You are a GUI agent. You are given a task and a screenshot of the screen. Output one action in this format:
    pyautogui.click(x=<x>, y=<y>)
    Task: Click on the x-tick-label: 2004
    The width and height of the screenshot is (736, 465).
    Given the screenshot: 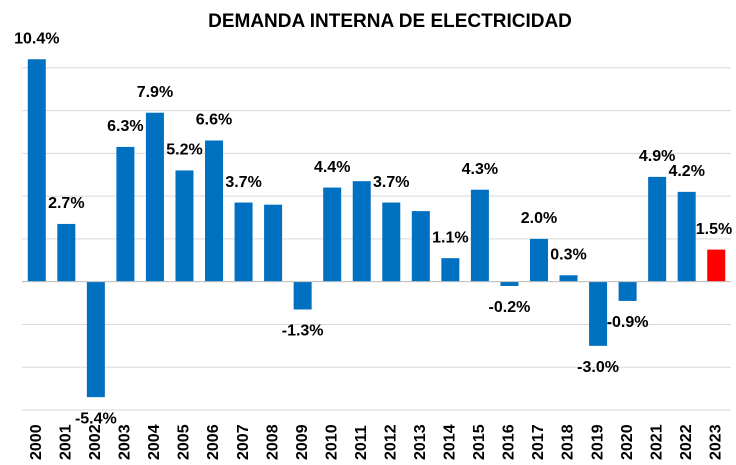 What is the action you would take?
    pyautogui.click(x=154, y=442)
    